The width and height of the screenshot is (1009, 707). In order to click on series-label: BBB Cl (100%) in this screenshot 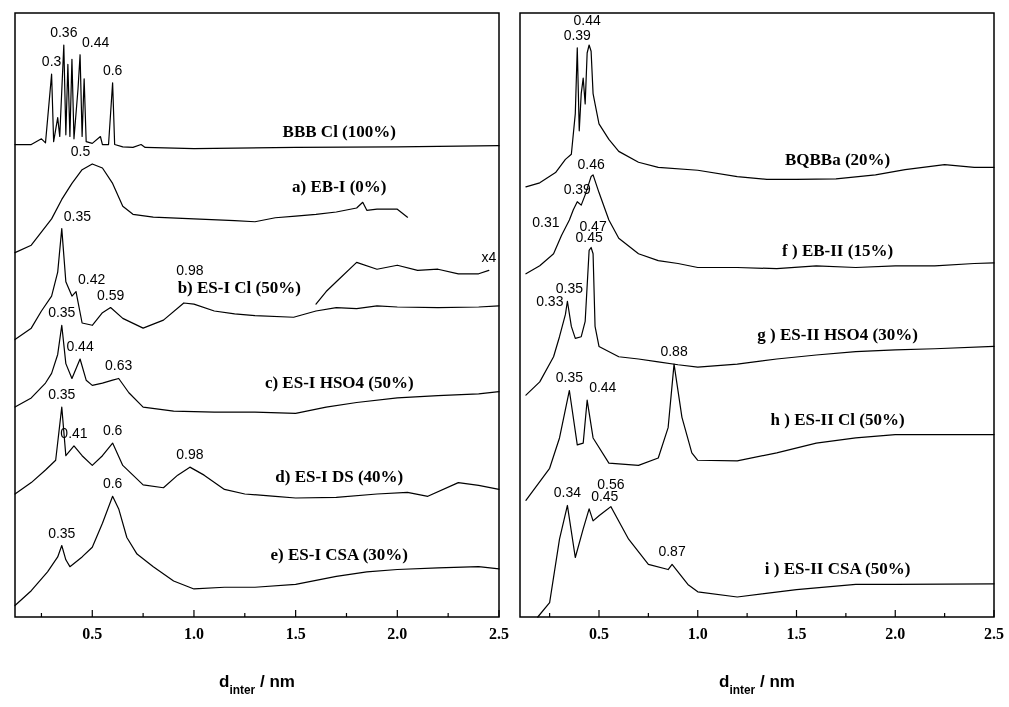, I will do `click(339, 131)`.